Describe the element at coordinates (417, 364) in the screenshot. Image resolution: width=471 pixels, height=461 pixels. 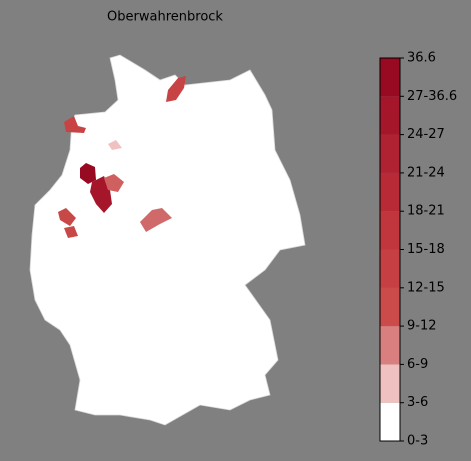
I see `colorbar-label: 6-9` at that location.